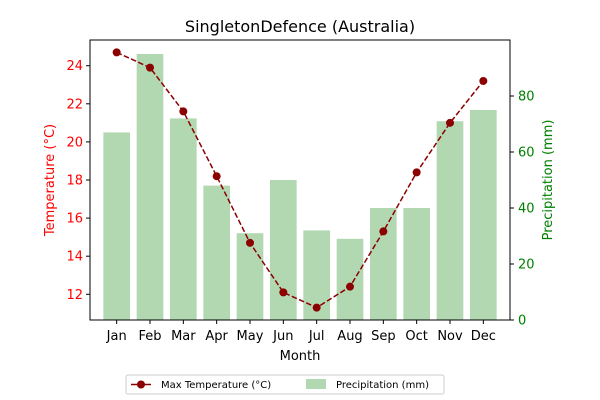 The image size is (600, 400). I want to click on x-tick-label: Mar, so click(183, 336).